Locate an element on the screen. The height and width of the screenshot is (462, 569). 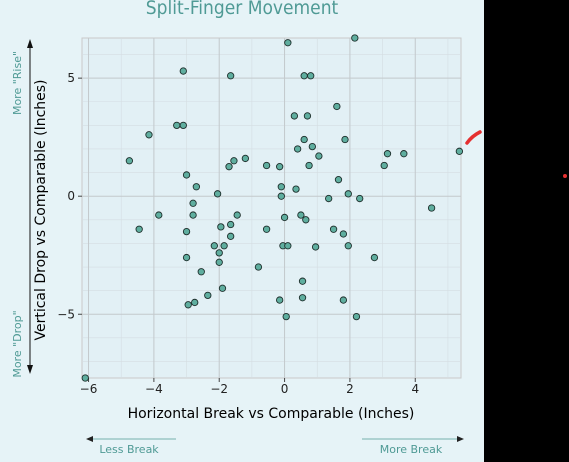
x-tick-label: −6 is located at coordinates (89, 389).